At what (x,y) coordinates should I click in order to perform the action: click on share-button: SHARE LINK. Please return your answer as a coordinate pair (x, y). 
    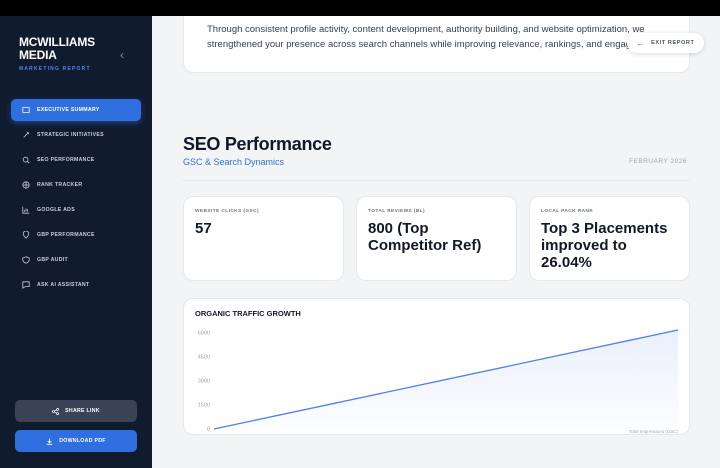
    Looking at the image, I should click on (76, 411).